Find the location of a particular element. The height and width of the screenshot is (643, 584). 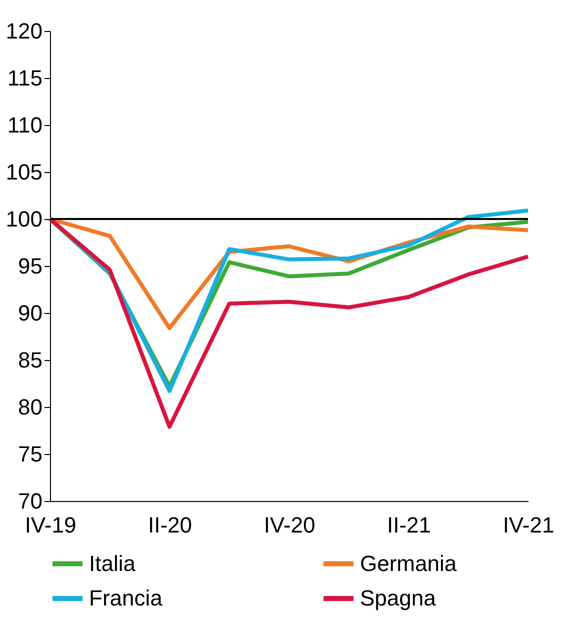

x-tick-label: II-21 is located at coordinates (409, 525).